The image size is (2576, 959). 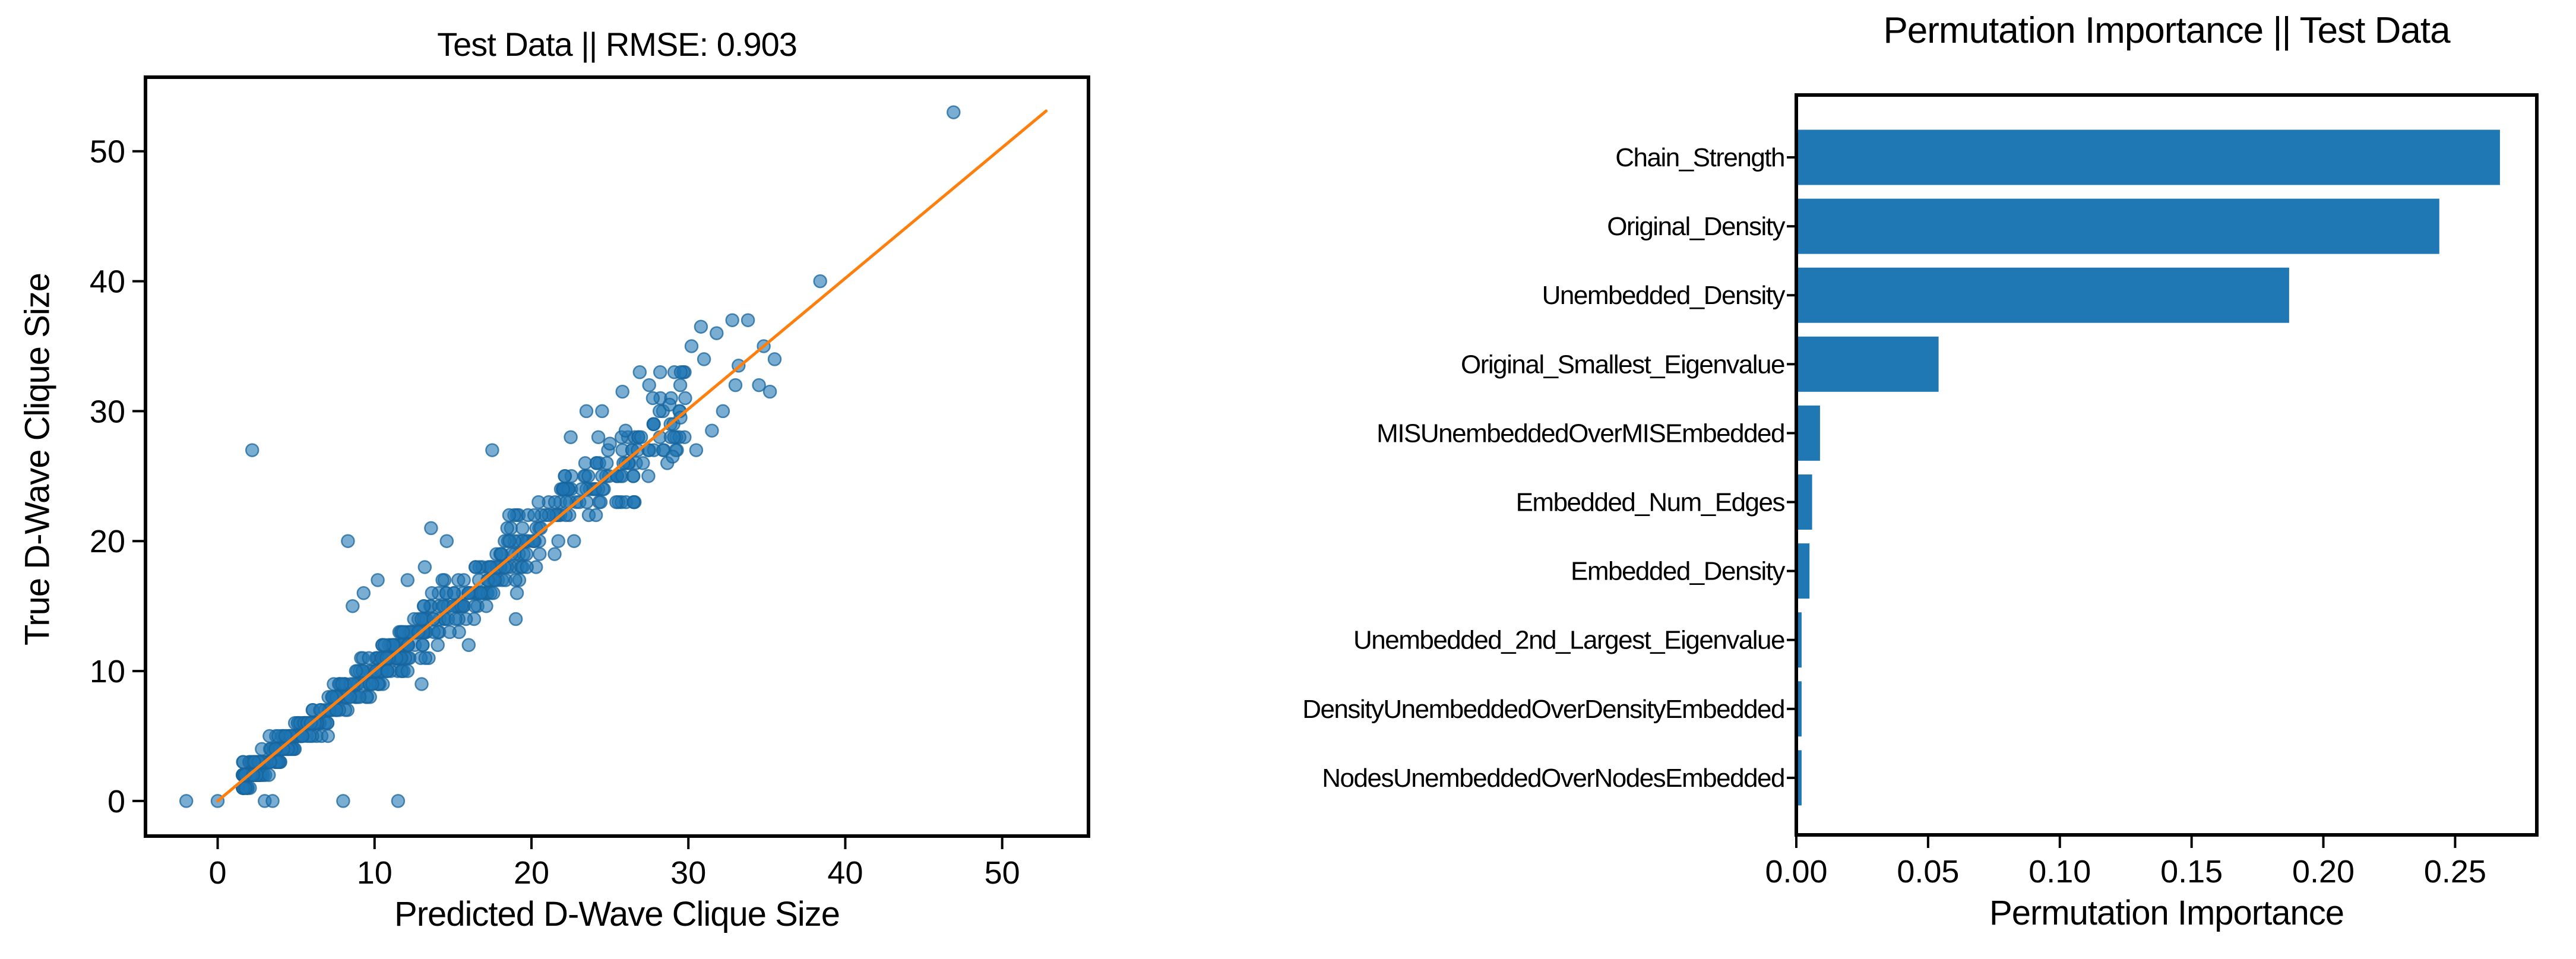 I want to click on bar-category-label: Embedded_Num_Edges, so click(x=1650, y=502).